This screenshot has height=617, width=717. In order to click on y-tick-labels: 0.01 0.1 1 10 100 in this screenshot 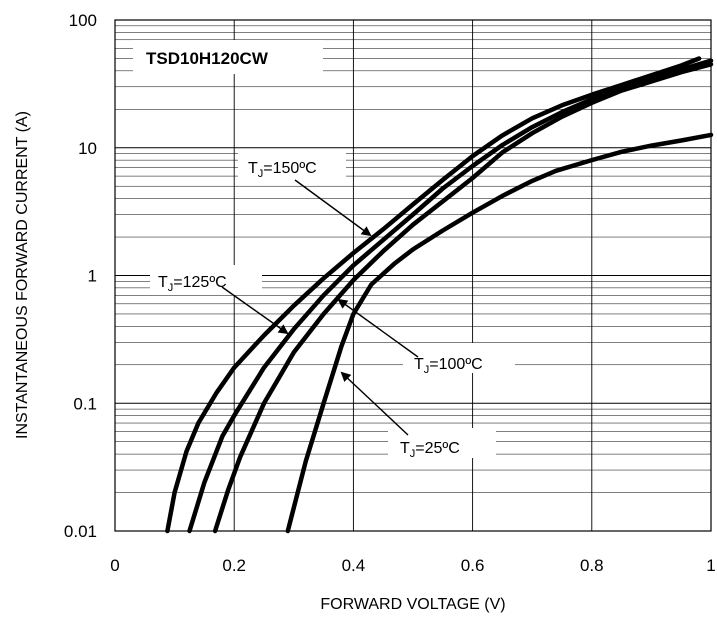, I will do `click(80, 276)`.